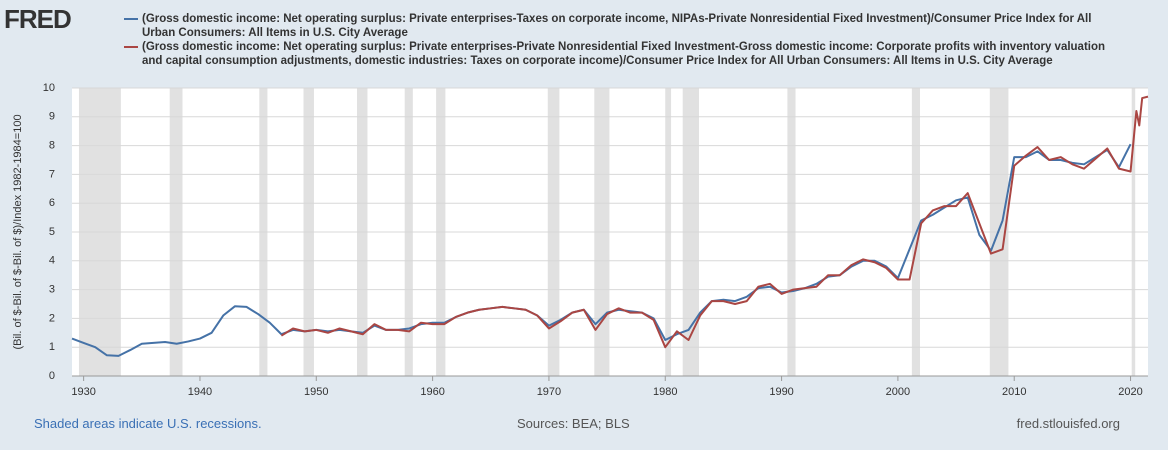 Image resolution: width=1168 pixels, height=450 pixels. What do you see at coordinates (549, 392) in the screenshot?
I see `x-tick-label: 1970` at bounding box center [549, 392].